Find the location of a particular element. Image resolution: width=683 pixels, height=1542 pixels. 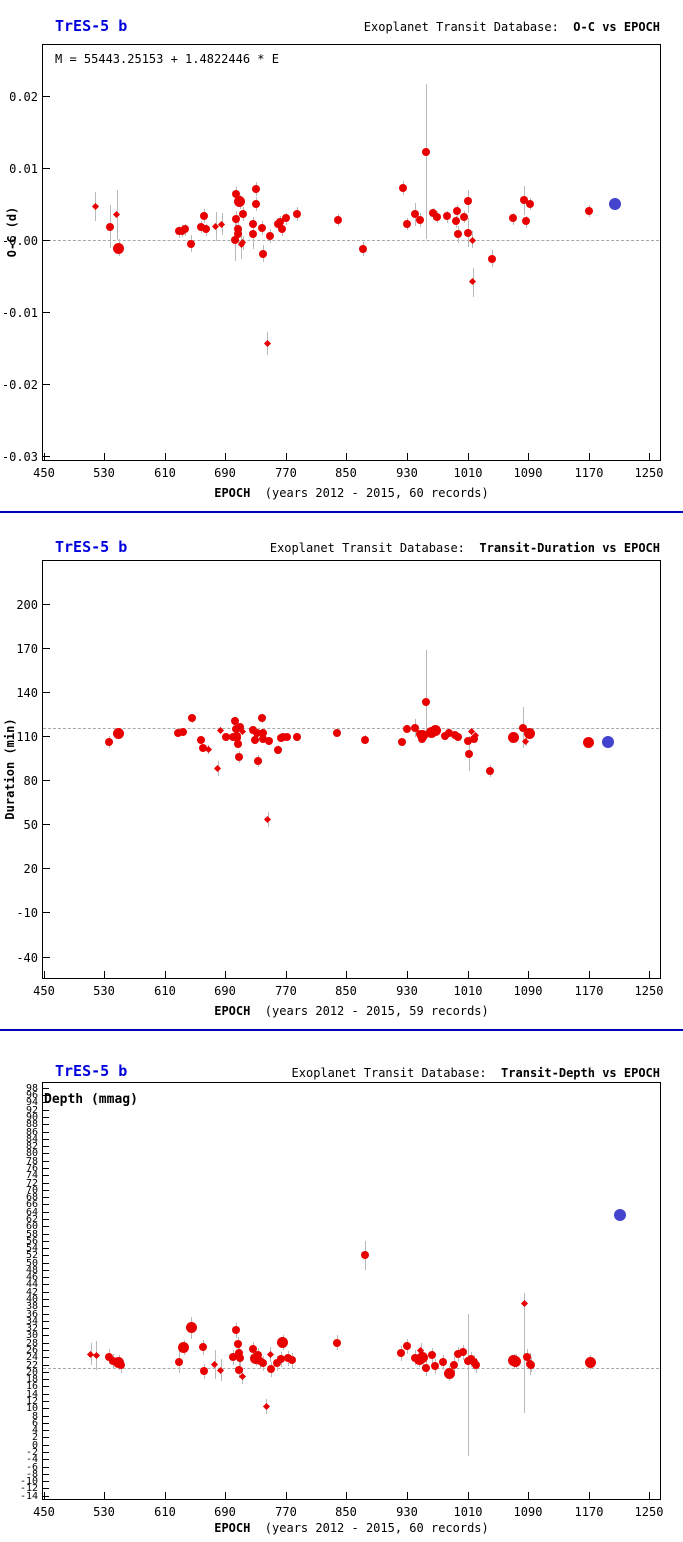

y-tick-label: 32 is located at coordinates (31, 1328).